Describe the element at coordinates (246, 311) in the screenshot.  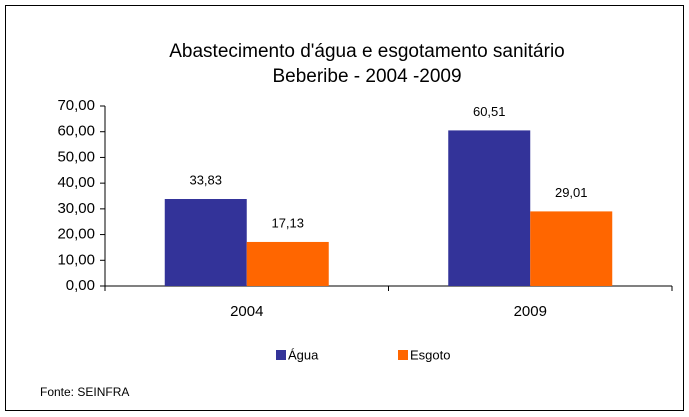
I see `x-tick-label: 2004` at that location.